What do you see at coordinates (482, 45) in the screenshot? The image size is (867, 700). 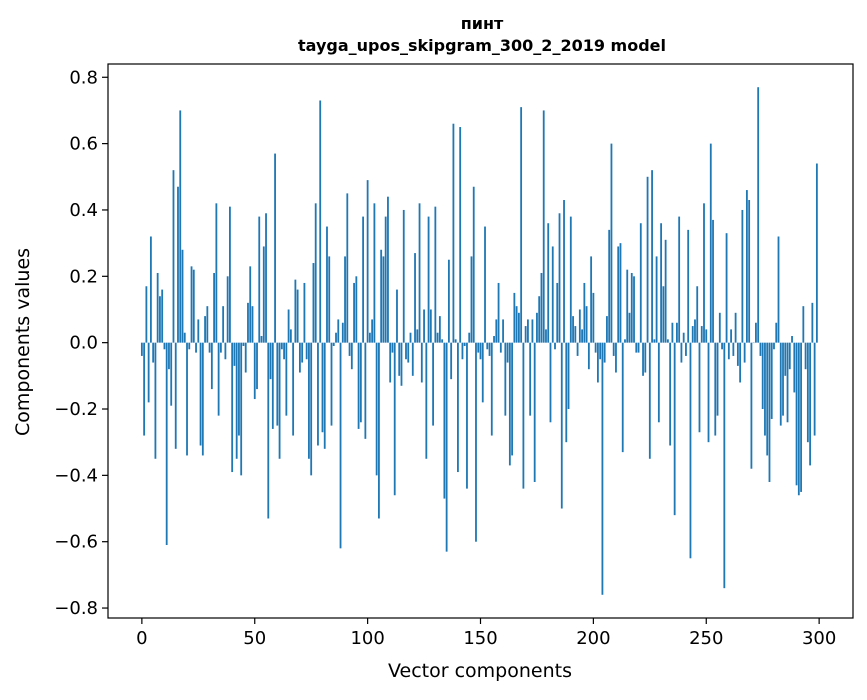 I see `chart-subtitle: tayga_upos_skipgram_300_2_2019 model` at bounding box center [482, 45].